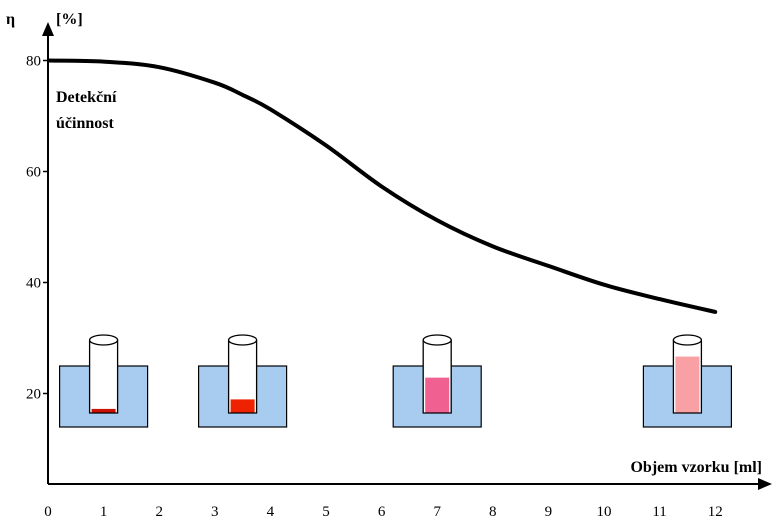 The height and width of the screenshot is (522, 774). What do you see at coordinates (37, 228) in the screenshot?
I see `y-ticks: 20 40 60 80` at bounding box center [37, 228].